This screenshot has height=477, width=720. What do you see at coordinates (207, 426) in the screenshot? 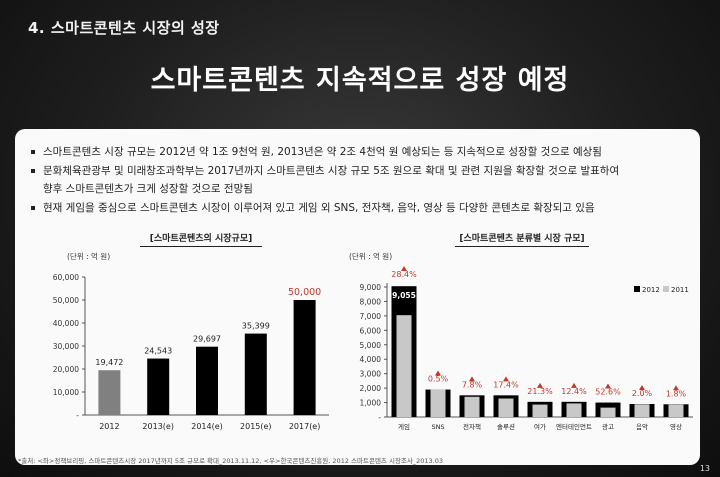
I see `left-chart-x-tick-label: 2014(e)` at bounding box center [207, 426].